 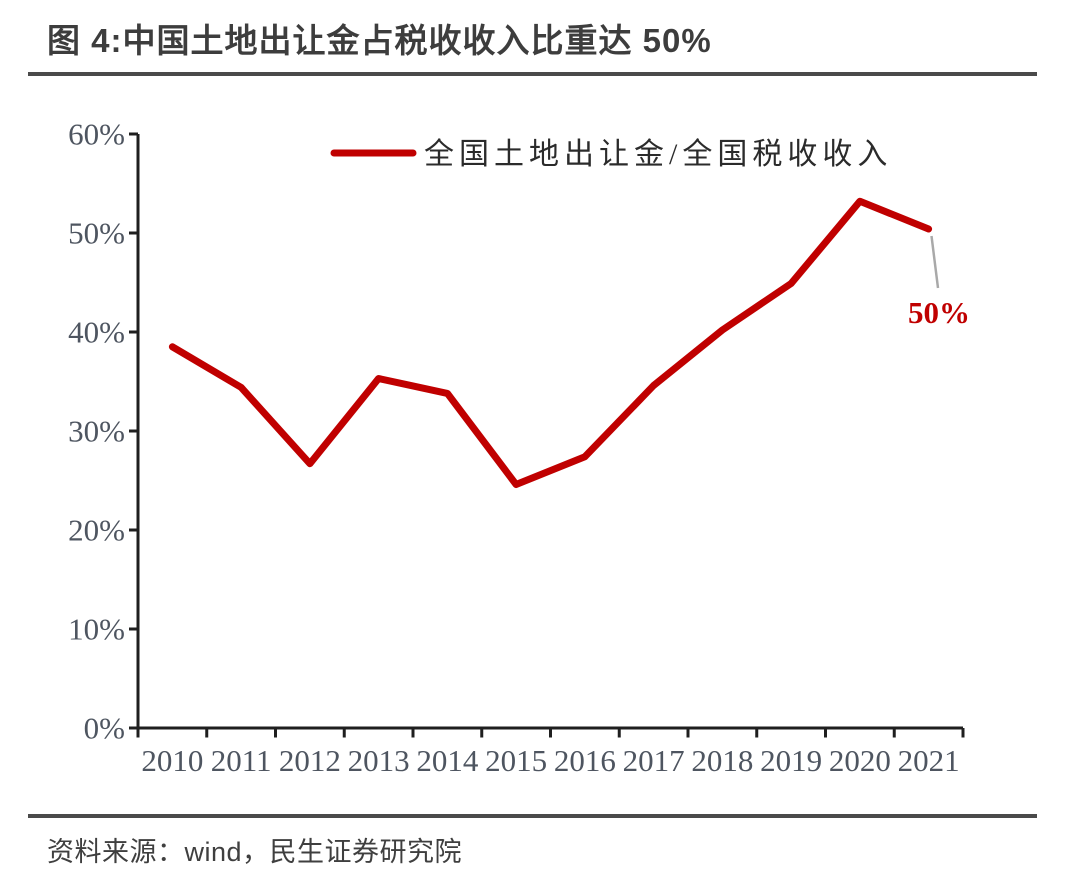 What do you see at coordinates (96, 530) in the screenshot?
I see `y-tick-label: 20%` at bounding box center [96, 530].